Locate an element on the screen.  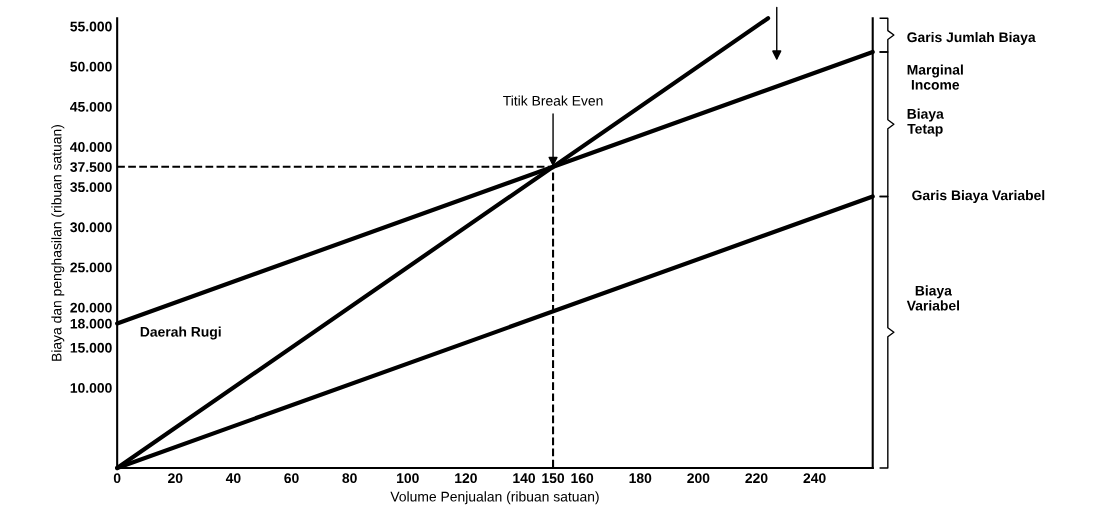
text: Biaya Variabel is located at coordinates (933, 298).